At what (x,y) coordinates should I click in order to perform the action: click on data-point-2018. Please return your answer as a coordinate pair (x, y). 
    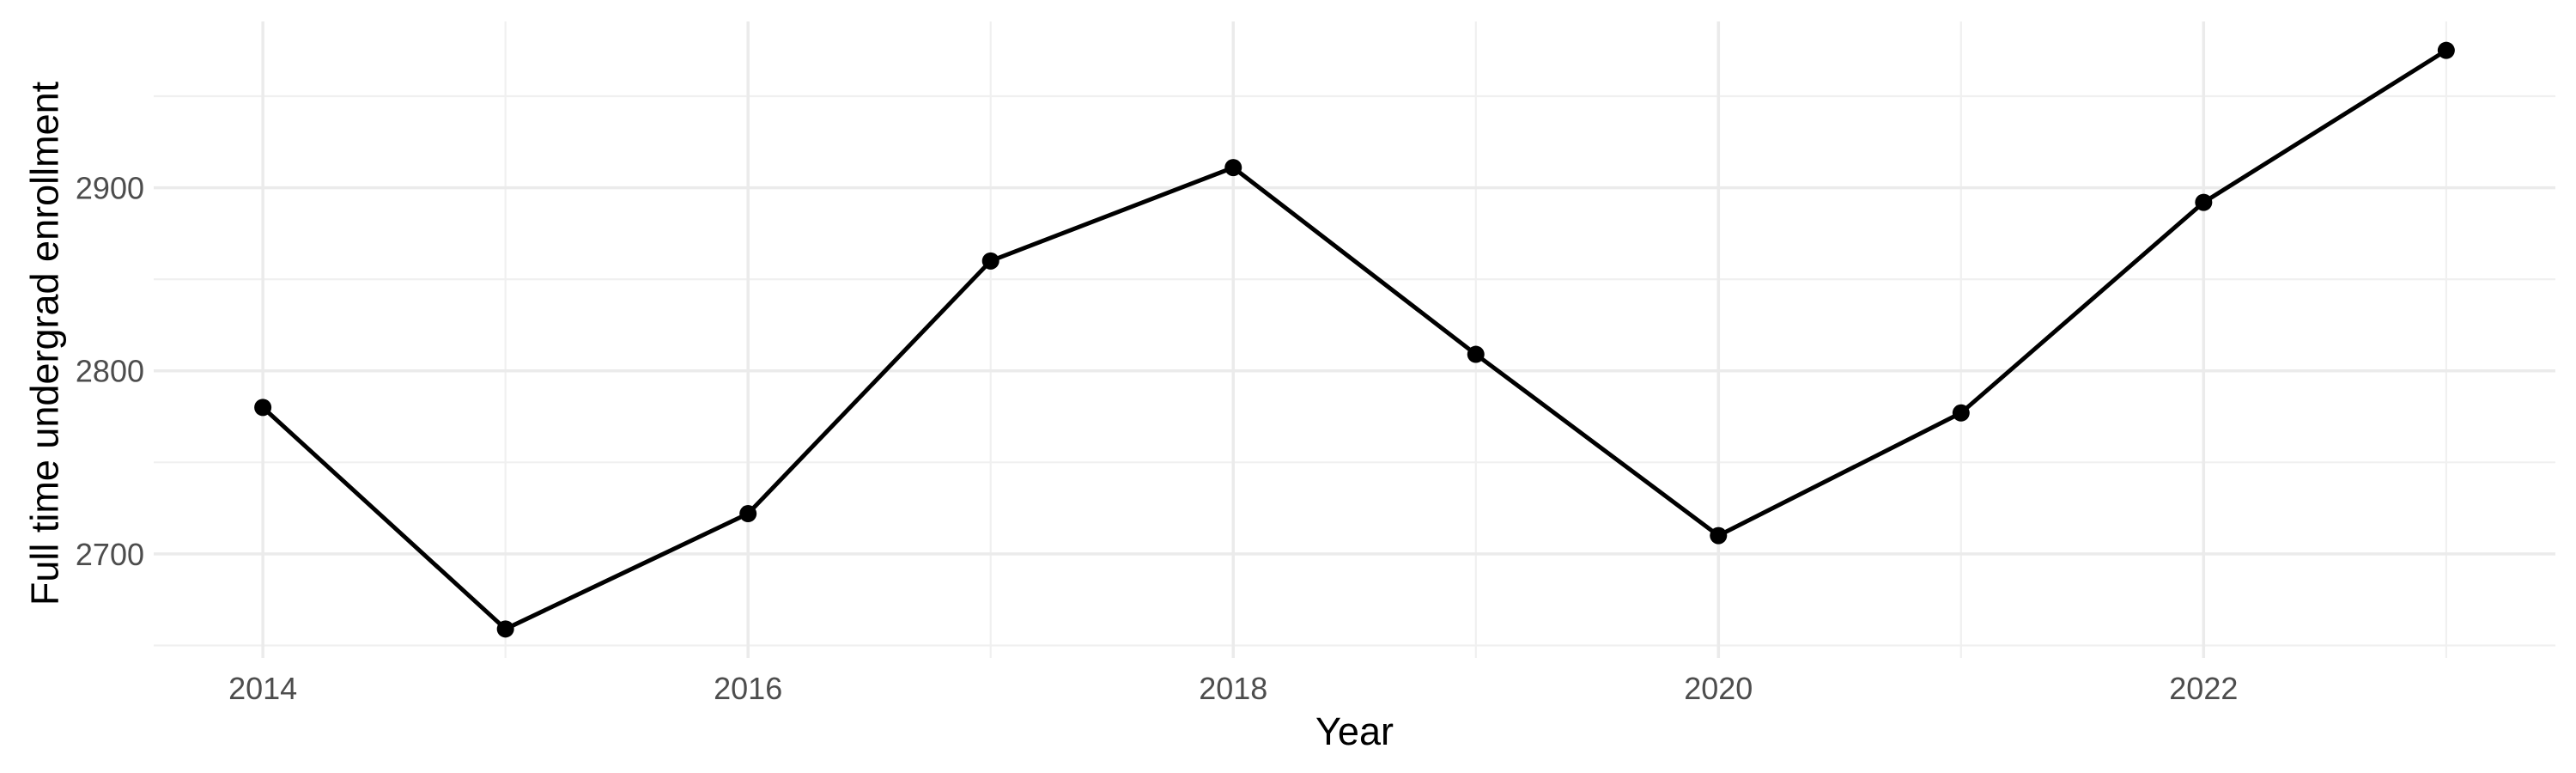
    Looking at the image, I should click on (1233, 168).